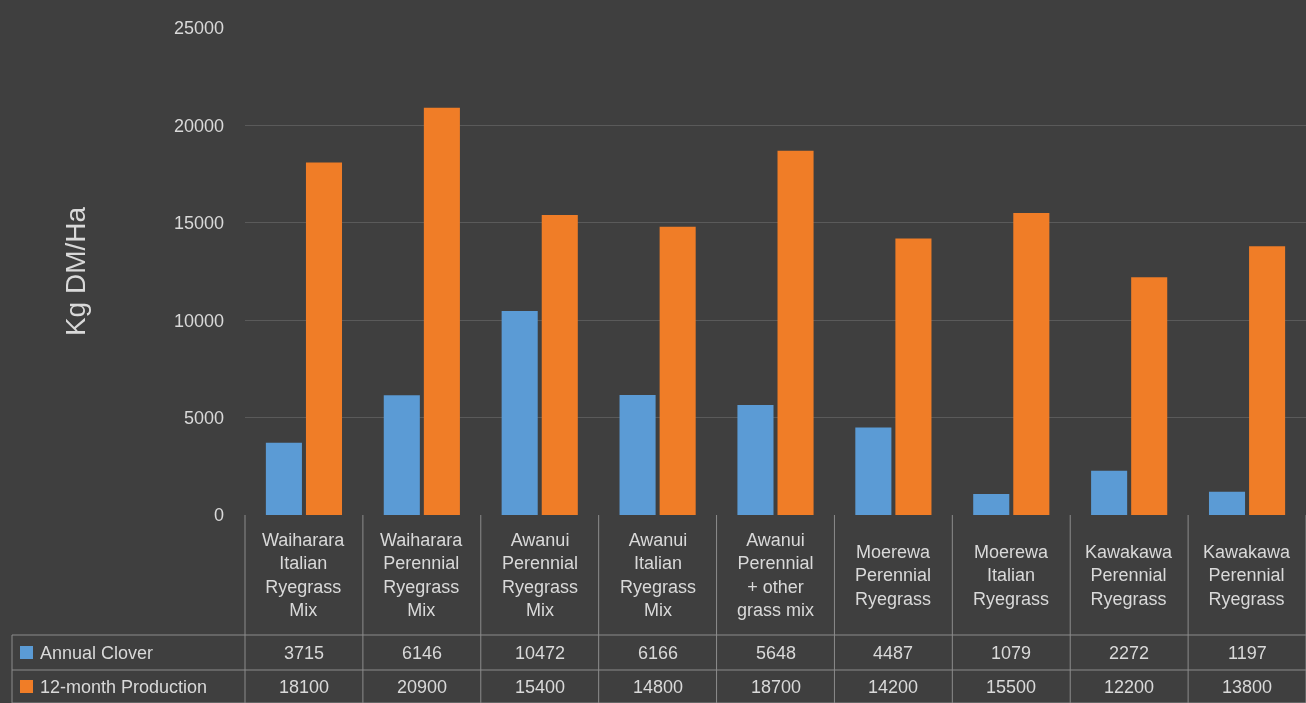 The width and height of the screenshot is (1306, 703). What do you see at coordinates (422, 575) in the screenshot?
I see `x-tick-label: Waiharara Perennial Ryegrass Mix` at bounding box center [422, 575].